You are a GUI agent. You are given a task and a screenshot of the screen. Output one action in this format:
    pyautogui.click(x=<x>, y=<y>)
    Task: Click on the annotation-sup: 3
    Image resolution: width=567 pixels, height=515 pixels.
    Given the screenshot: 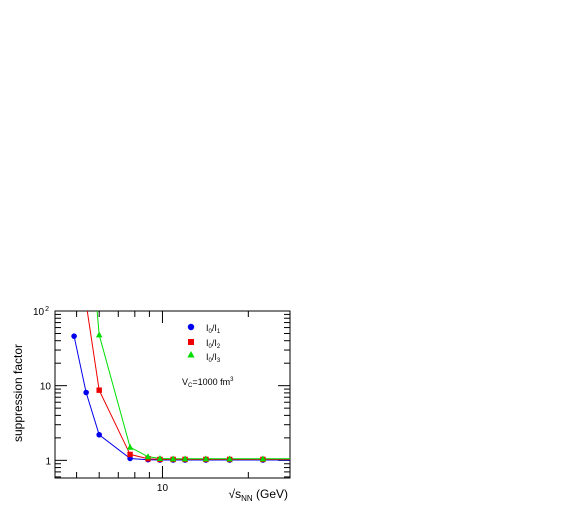 What is the action you would take?
    pyautogui.click(x=232, y=380)
    